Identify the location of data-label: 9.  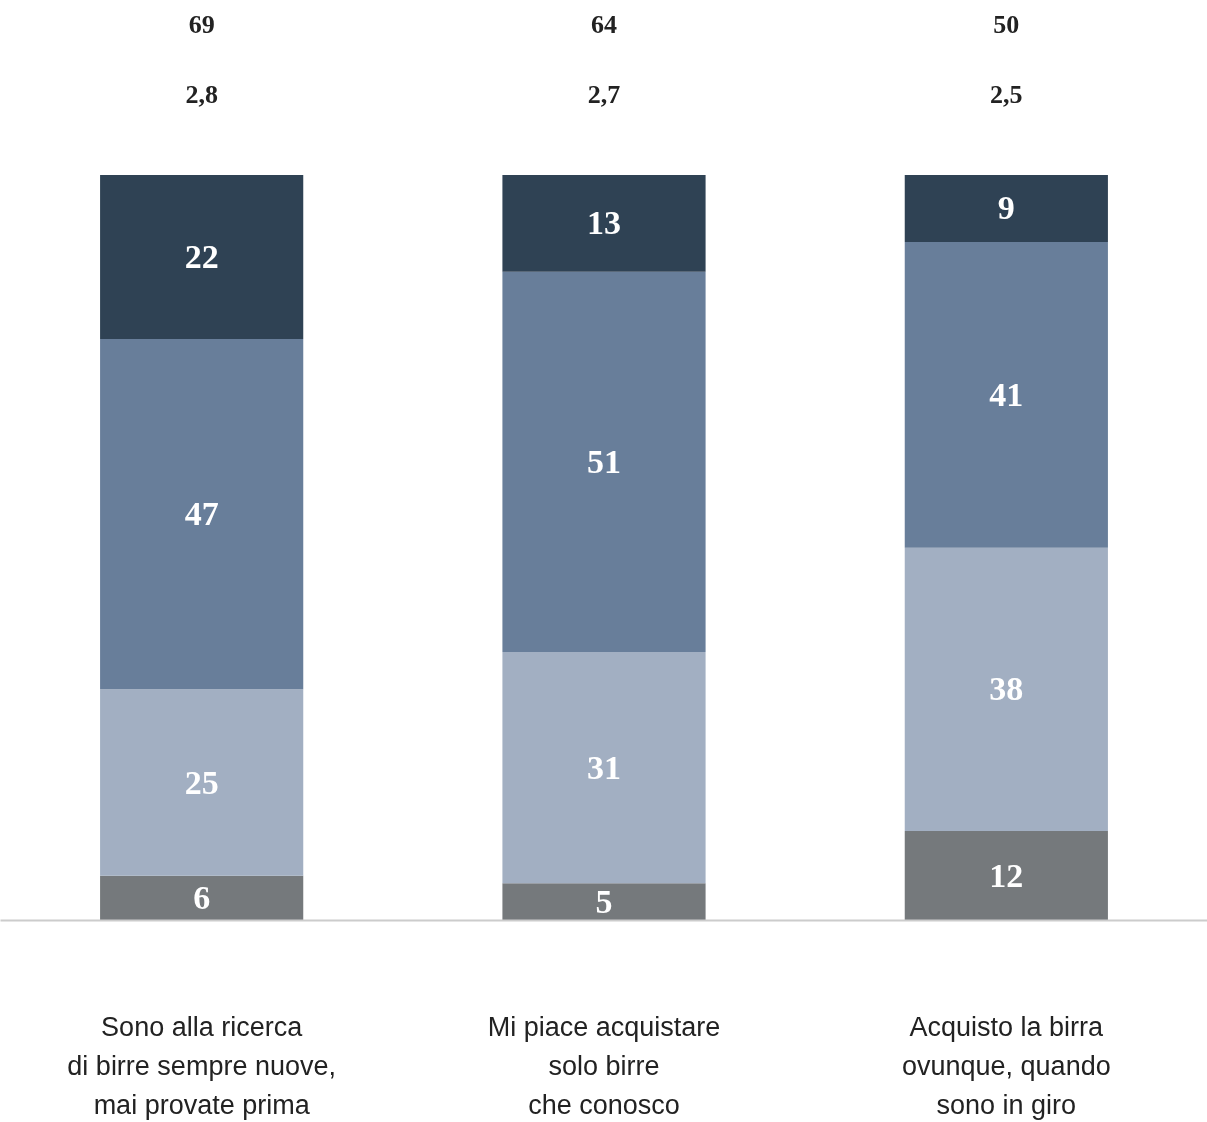
(1006, 208).